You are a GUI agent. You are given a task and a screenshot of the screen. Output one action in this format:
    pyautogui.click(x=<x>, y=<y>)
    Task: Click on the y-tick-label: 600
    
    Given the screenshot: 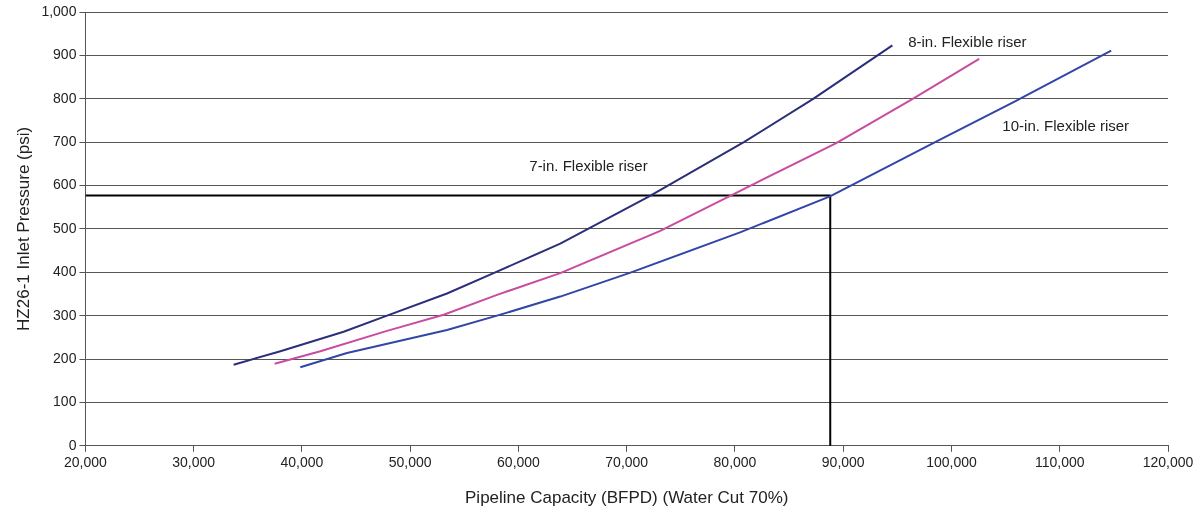 What is the action you would take?
    pyautogui.click(x=65, y=184)
    